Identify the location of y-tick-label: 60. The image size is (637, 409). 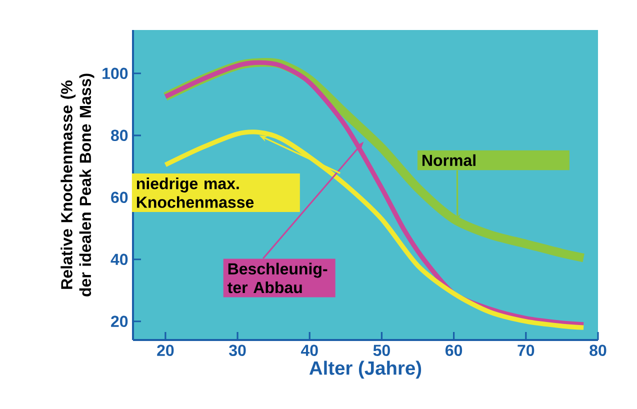
(119, 198).